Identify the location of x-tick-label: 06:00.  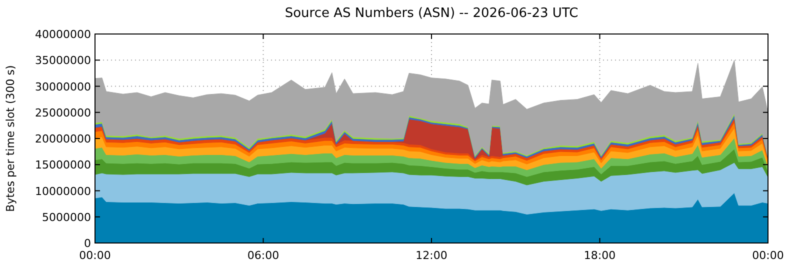
(263, 255).